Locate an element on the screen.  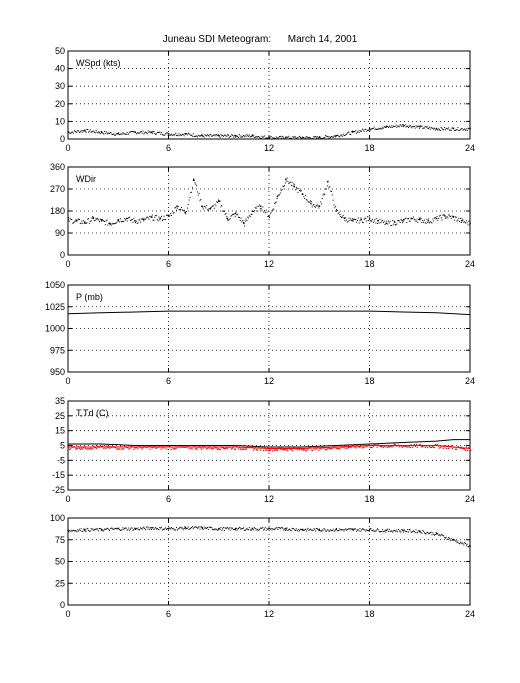
x-tick-label: 6 is located at coordinates (168, 499).